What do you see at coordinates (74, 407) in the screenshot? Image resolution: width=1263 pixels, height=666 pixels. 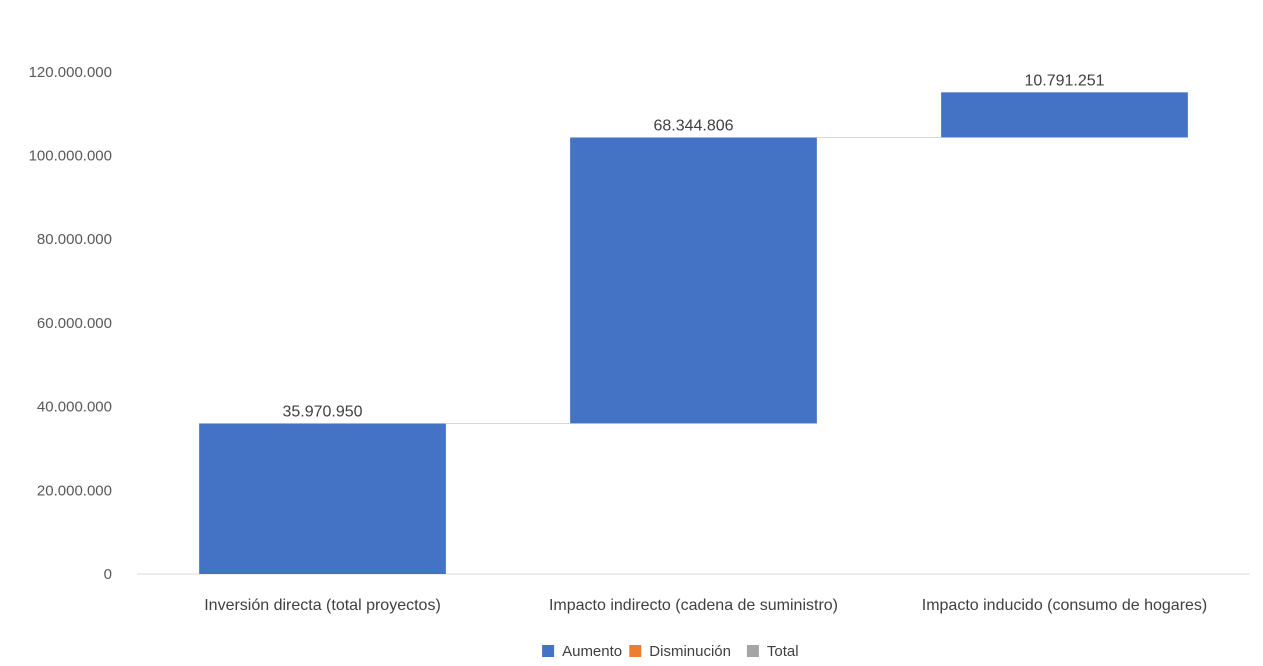 I see `y-tick-label: 40.000.000` at bounding box center [74, 407].